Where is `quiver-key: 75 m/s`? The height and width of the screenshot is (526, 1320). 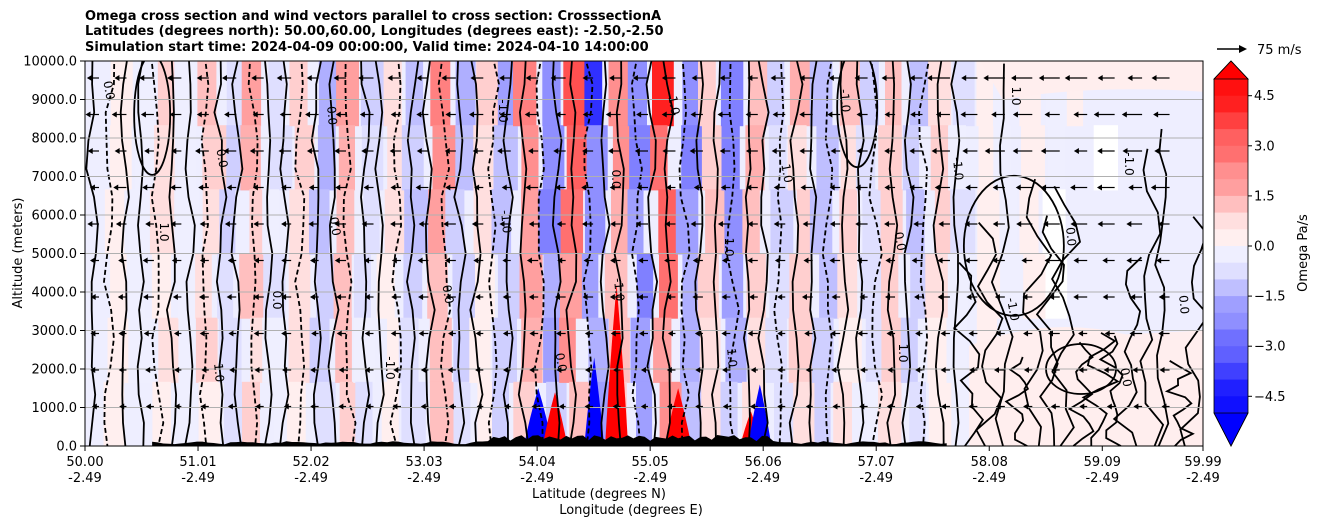
quiver-key: 75 m/s is located at coordinates (1259, 50).